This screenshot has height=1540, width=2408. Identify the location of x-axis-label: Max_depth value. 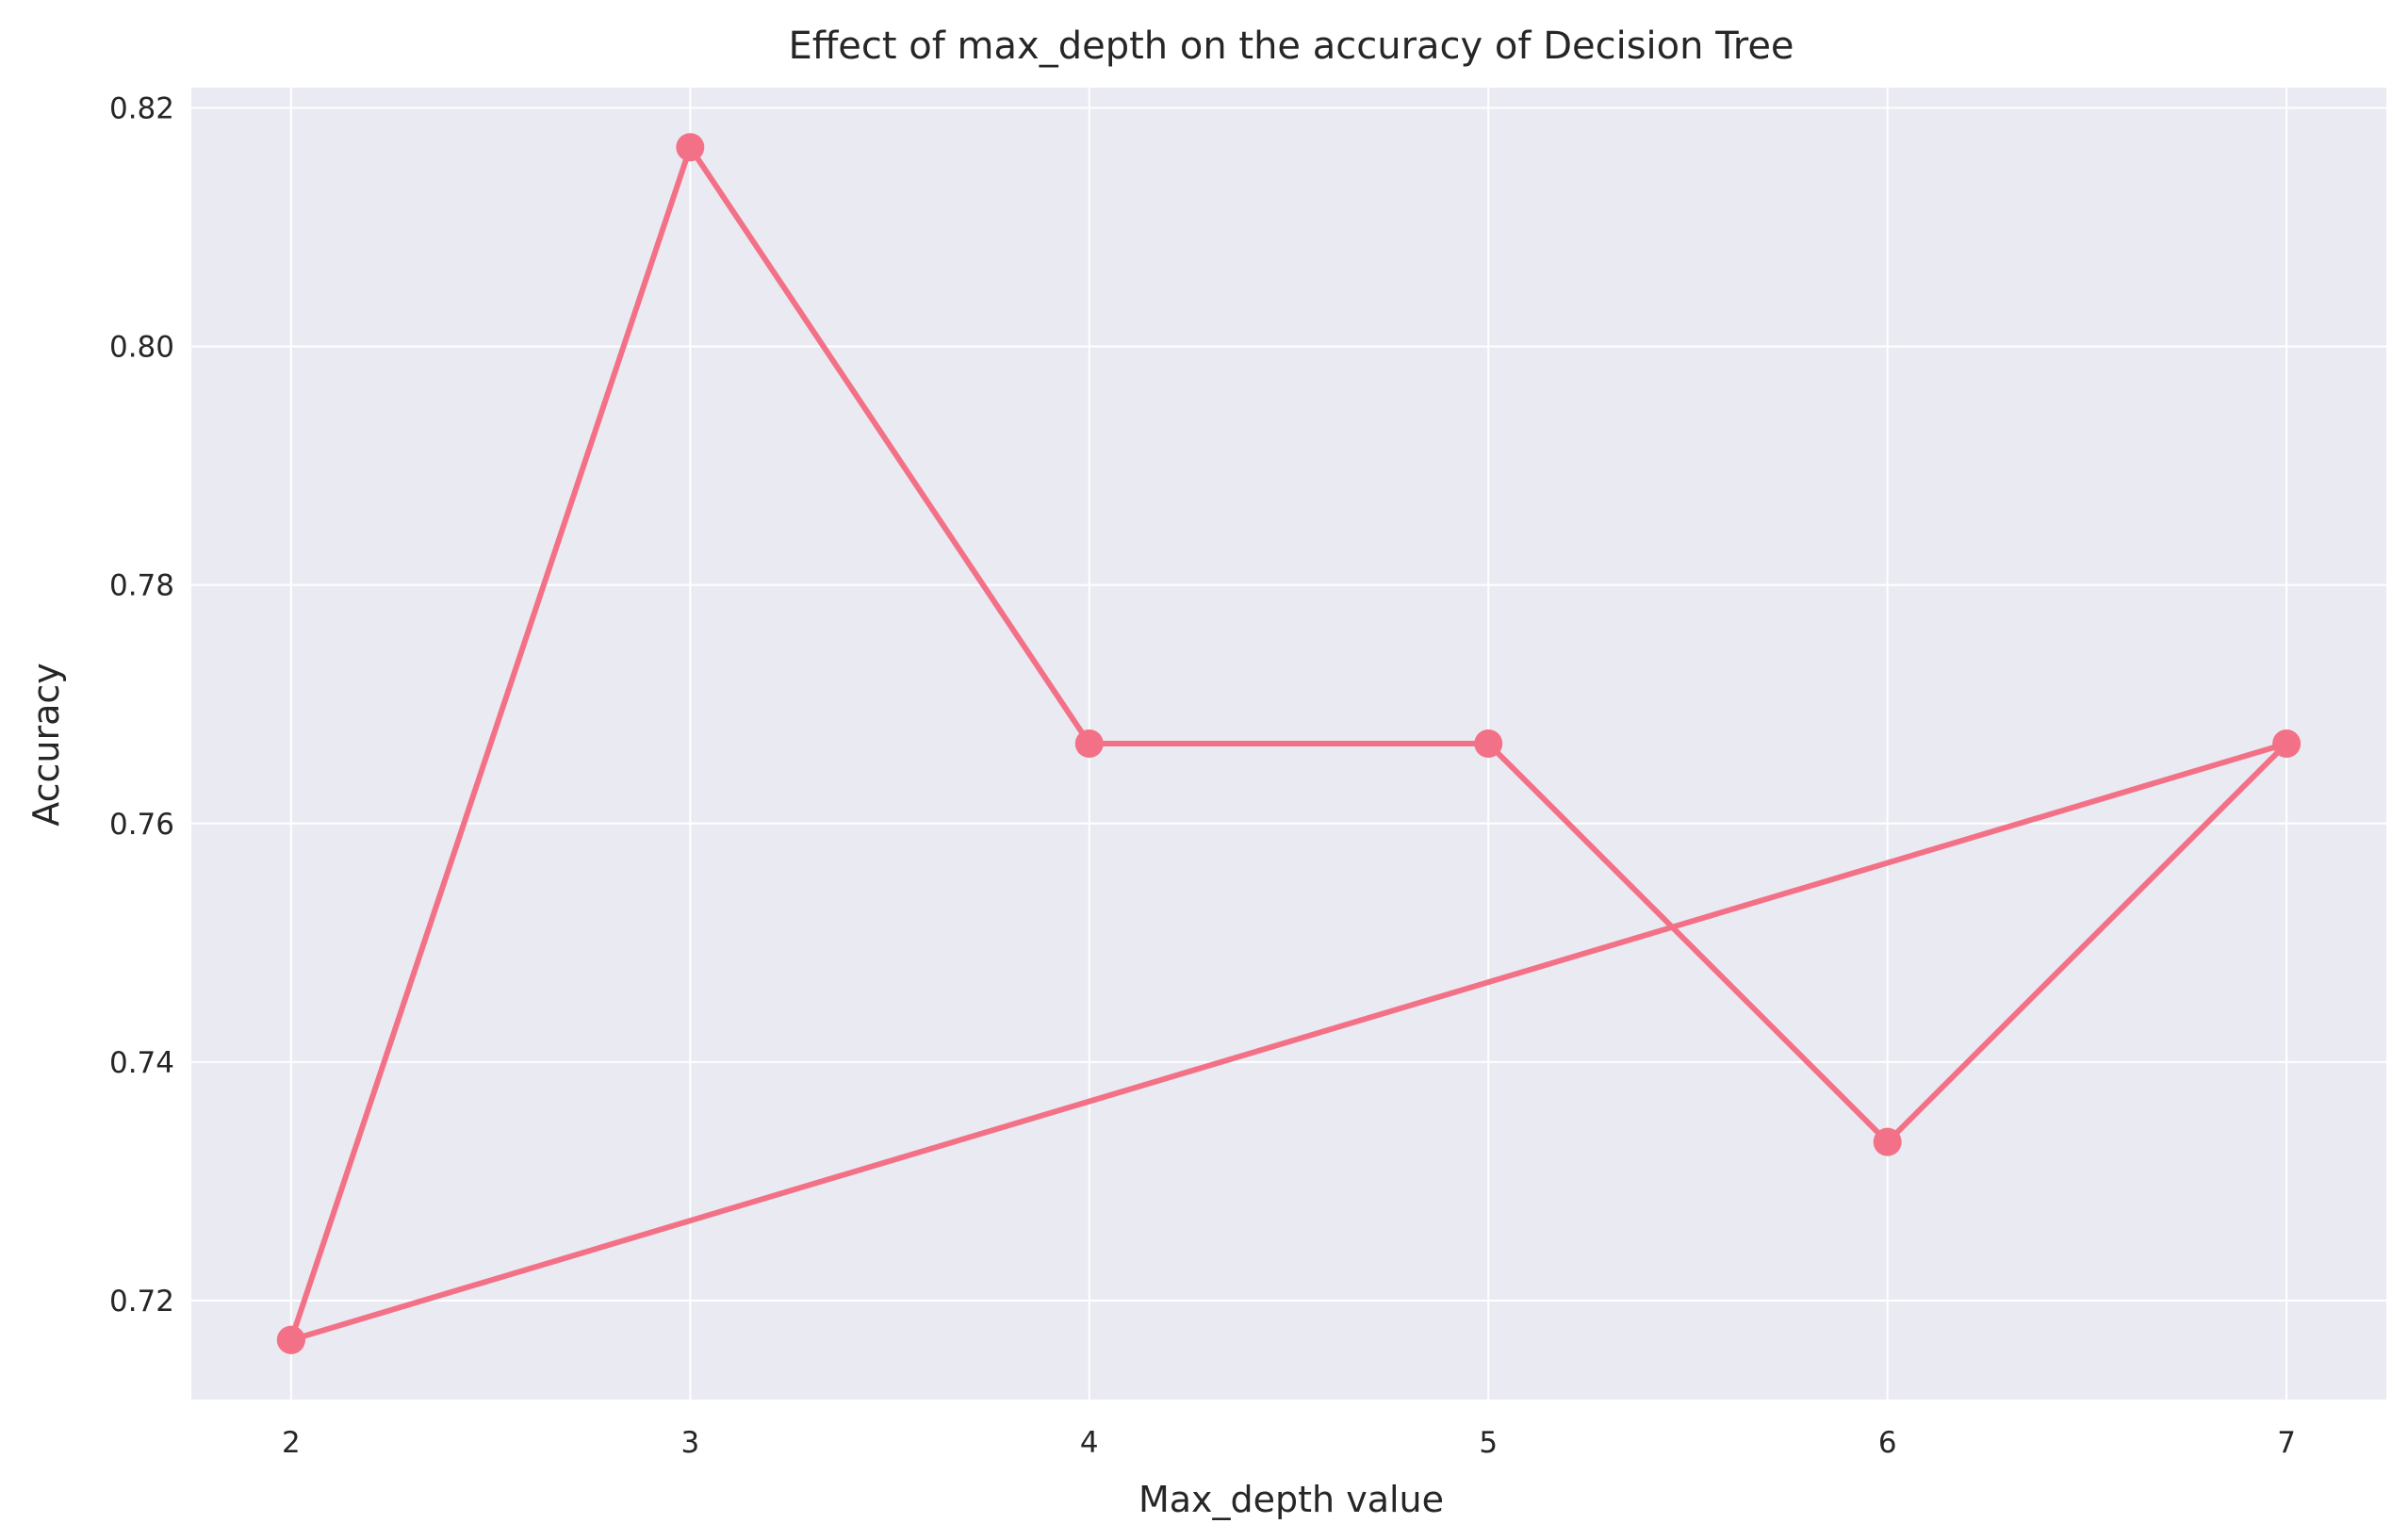
(1291, 1499).